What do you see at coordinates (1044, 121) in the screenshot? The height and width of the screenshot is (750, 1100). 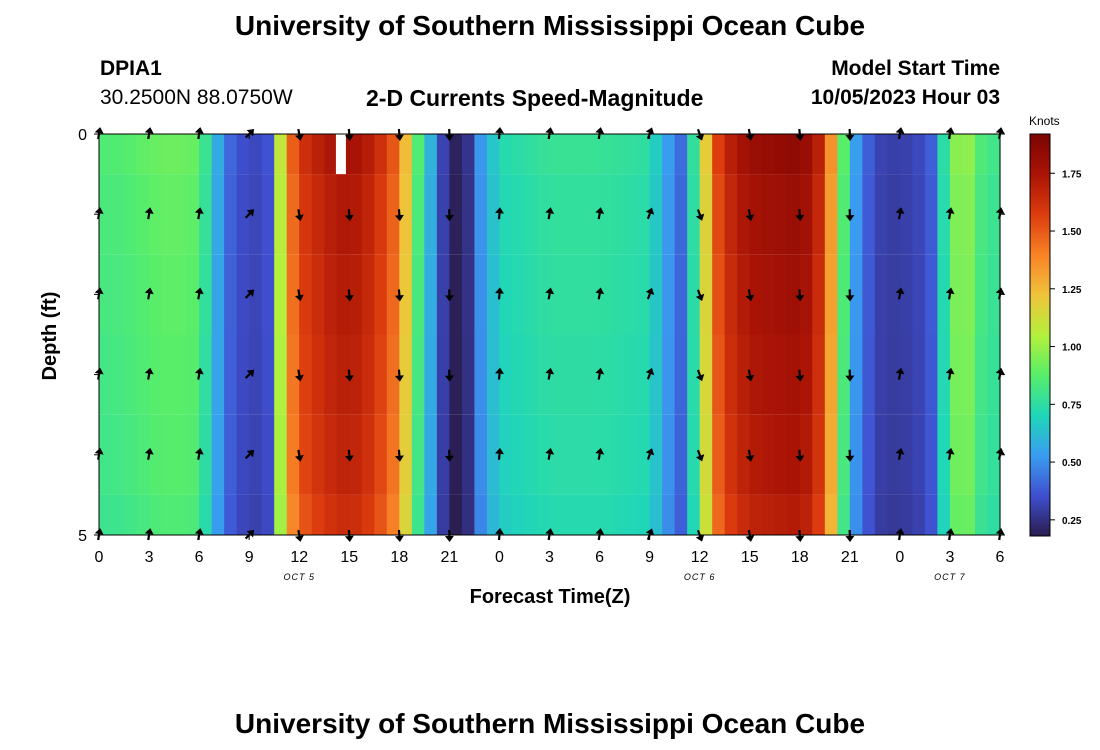 I see `colorbar-unit: Knots` at bounding box center [1044, 121].